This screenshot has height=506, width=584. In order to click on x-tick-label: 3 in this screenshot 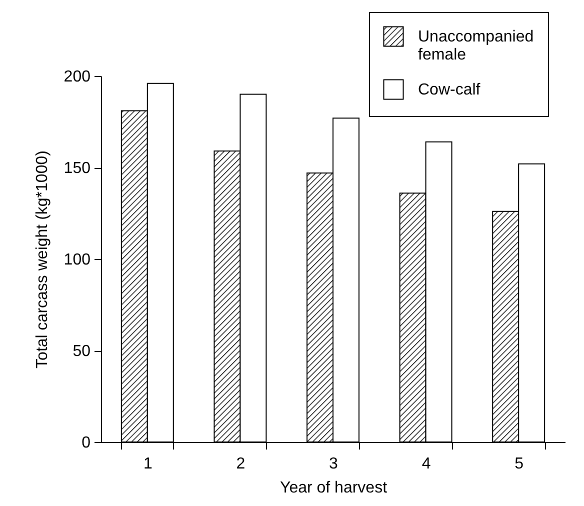, I will do `click(333, 464)`.